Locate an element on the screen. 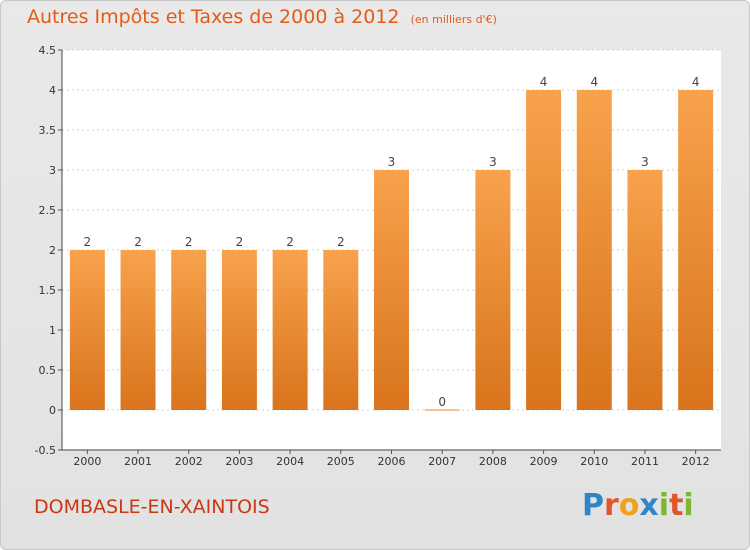 The width and height of the screenshot is (750, 550). logo-letter: r is located at coordinates (611, 505).